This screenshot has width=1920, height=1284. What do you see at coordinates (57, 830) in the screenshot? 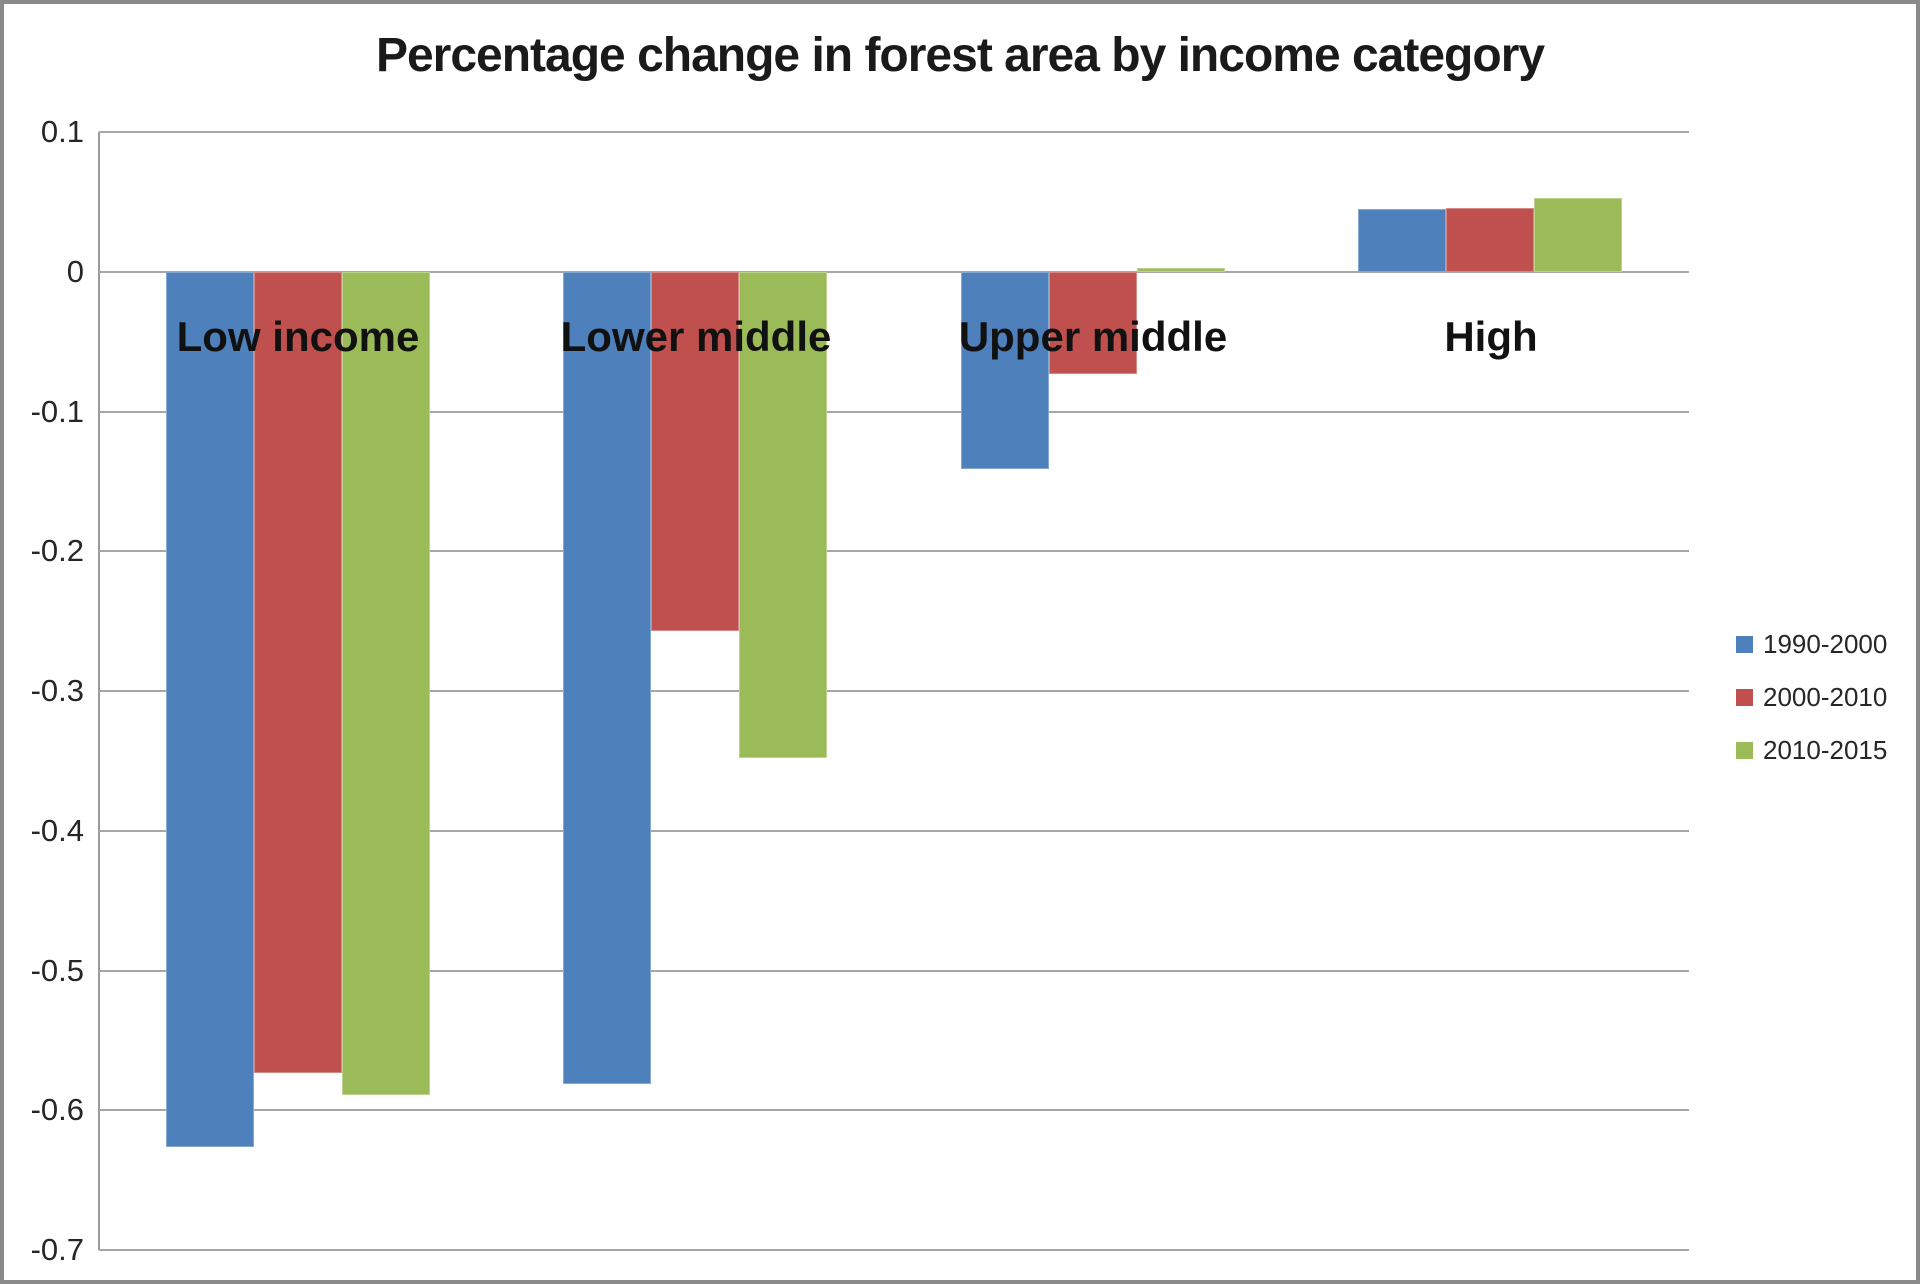
I see `y-tick-label: -0.4` at bounding box center [57, 830].